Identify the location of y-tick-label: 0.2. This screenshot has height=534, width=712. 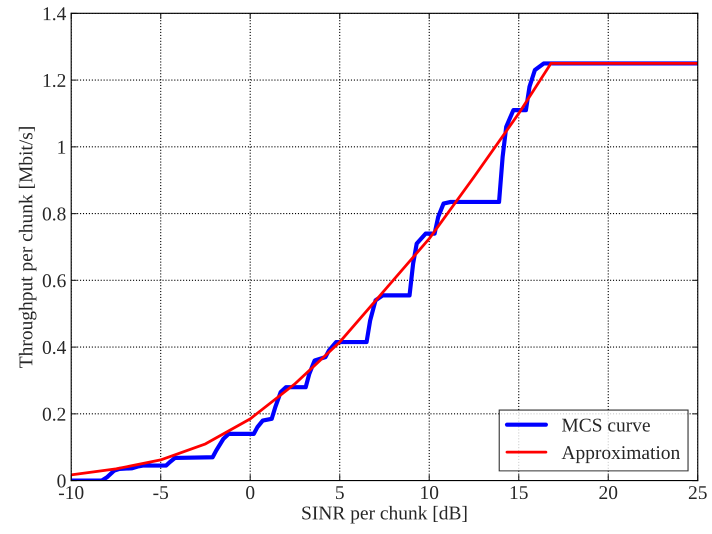
(54, 414).